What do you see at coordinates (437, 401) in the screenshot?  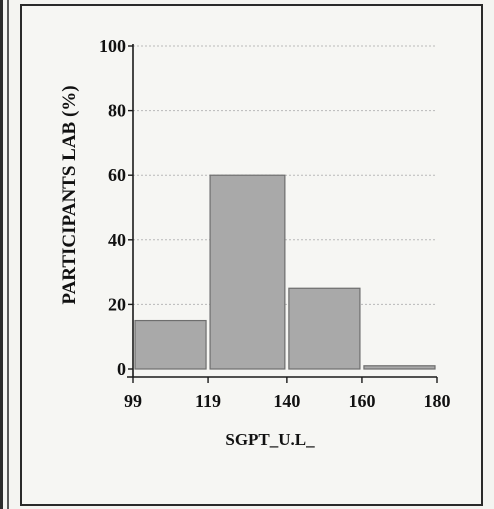 I see `x-tick-label: 180` at bounding box center [437, 401].